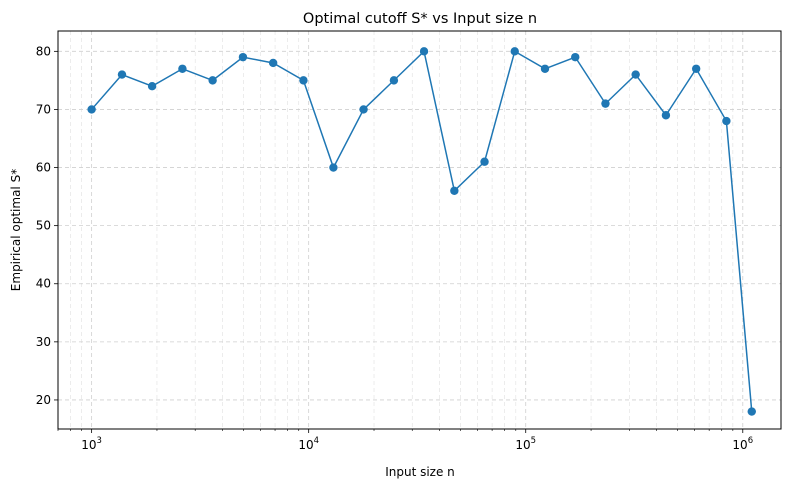 The height and width of the screenshot is (489, 790). What do you see at coordinates (43, 51) in the screenshot?
I see `y-tick-label: 80` at bounding box center [43, 51].